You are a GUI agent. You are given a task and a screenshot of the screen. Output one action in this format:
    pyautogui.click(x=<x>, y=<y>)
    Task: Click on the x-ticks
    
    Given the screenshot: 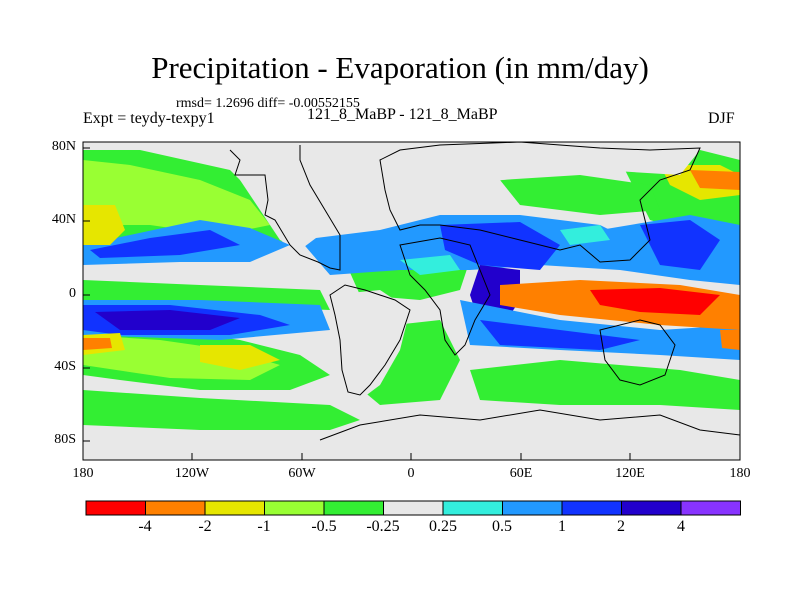 What is the action you would take?
    pyautogui.click(x=411, y=456)
    